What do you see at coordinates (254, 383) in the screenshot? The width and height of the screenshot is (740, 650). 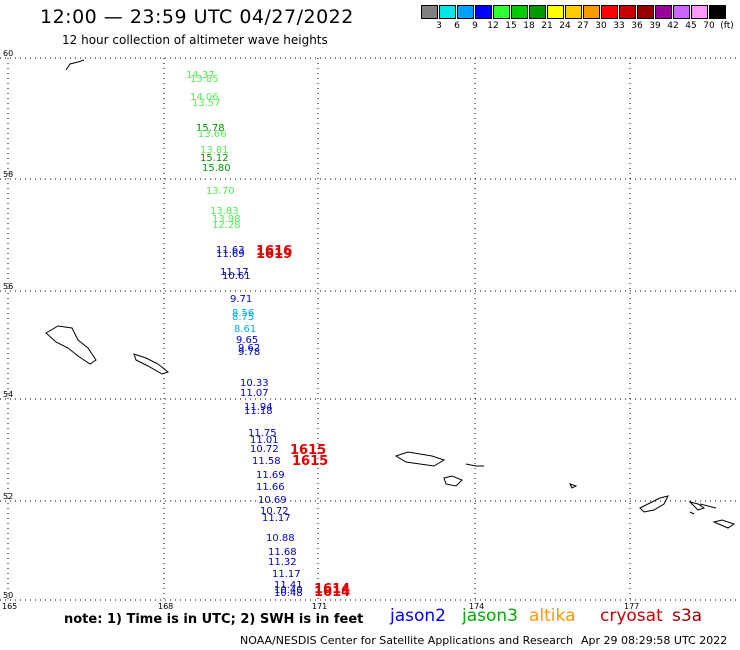 I see `wave-height-value: 10.33` at bounding box center [254, 383].